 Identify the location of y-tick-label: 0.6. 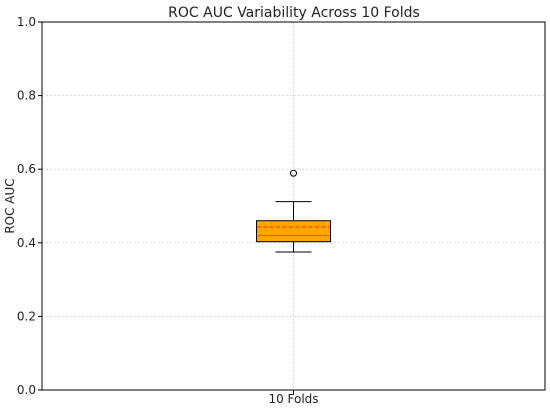
(26, 169).